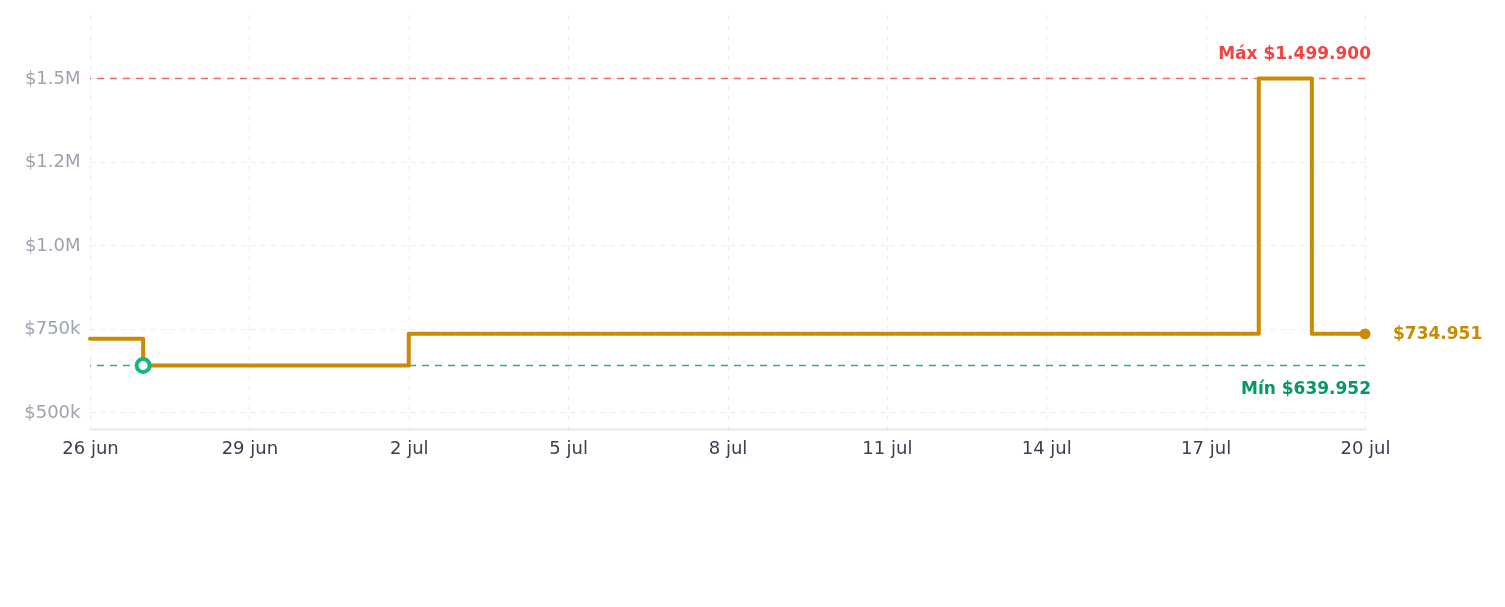 The height and width of the screenshot is (607, 1505). I want to click on y-tick-label: $1.2M, so click(52, 161).